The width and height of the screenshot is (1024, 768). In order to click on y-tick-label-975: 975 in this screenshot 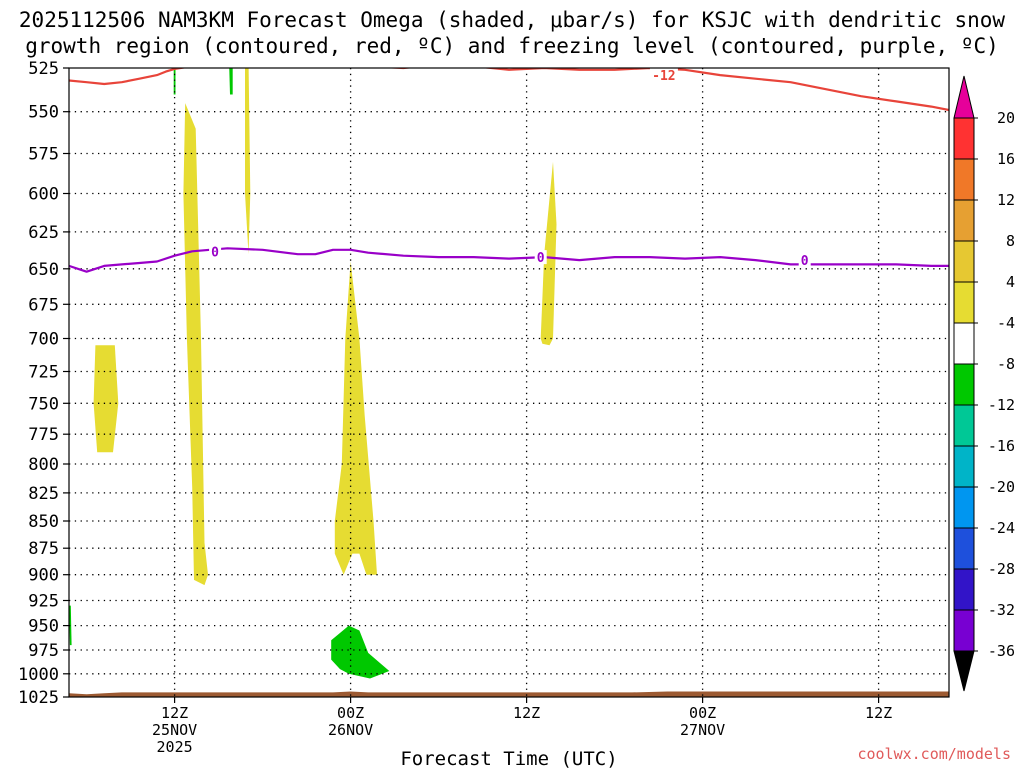, I will do `click(43, 651)`.